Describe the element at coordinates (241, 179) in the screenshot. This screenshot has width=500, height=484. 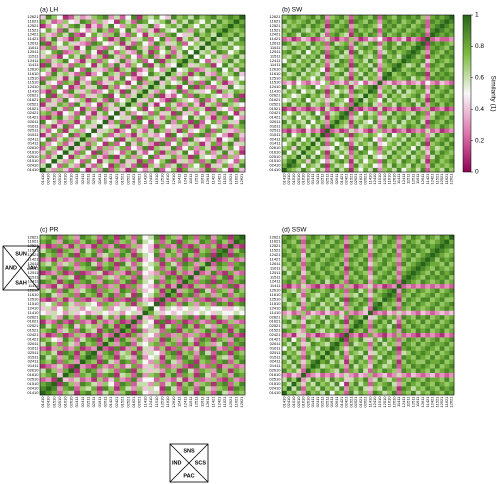
I see `x-tick-label: 12621` at that location.